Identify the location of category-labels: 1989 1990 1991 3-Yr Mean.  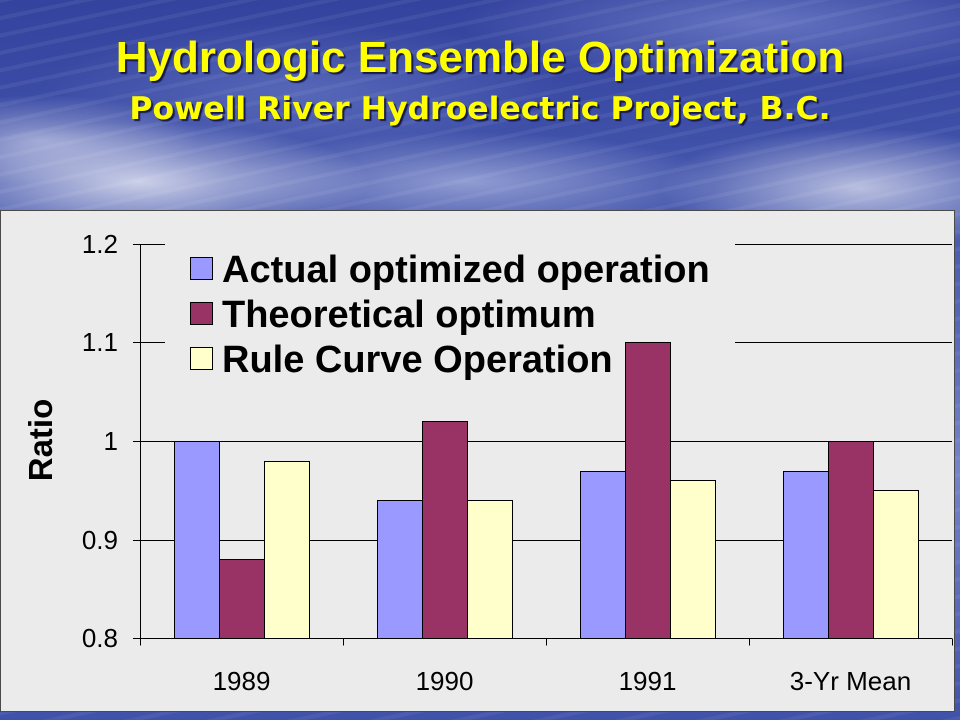
(562, 681).